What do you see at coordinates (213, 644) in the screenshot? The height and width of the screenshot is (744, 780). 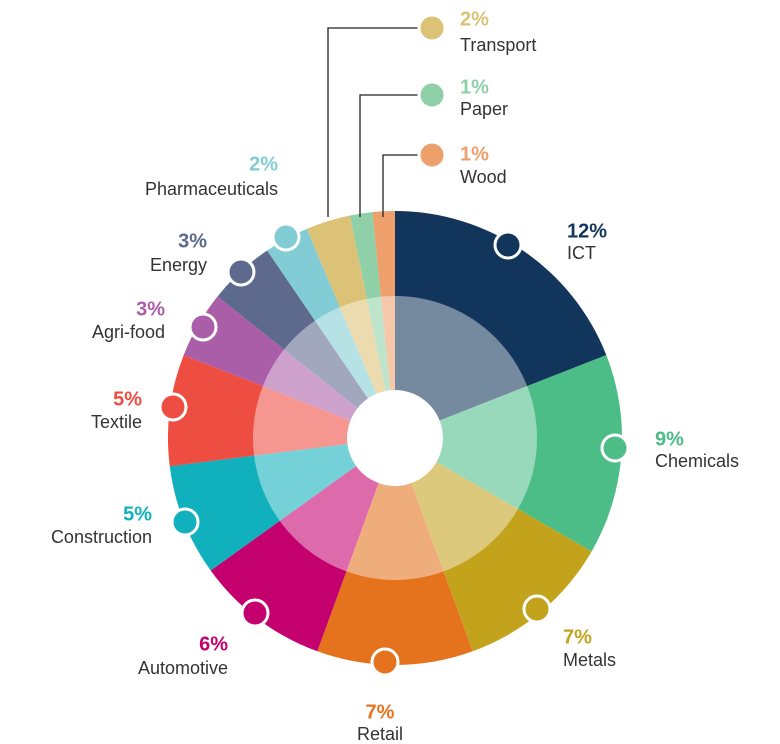 I see `value-label: 6%` at bounding box center [213, 644].